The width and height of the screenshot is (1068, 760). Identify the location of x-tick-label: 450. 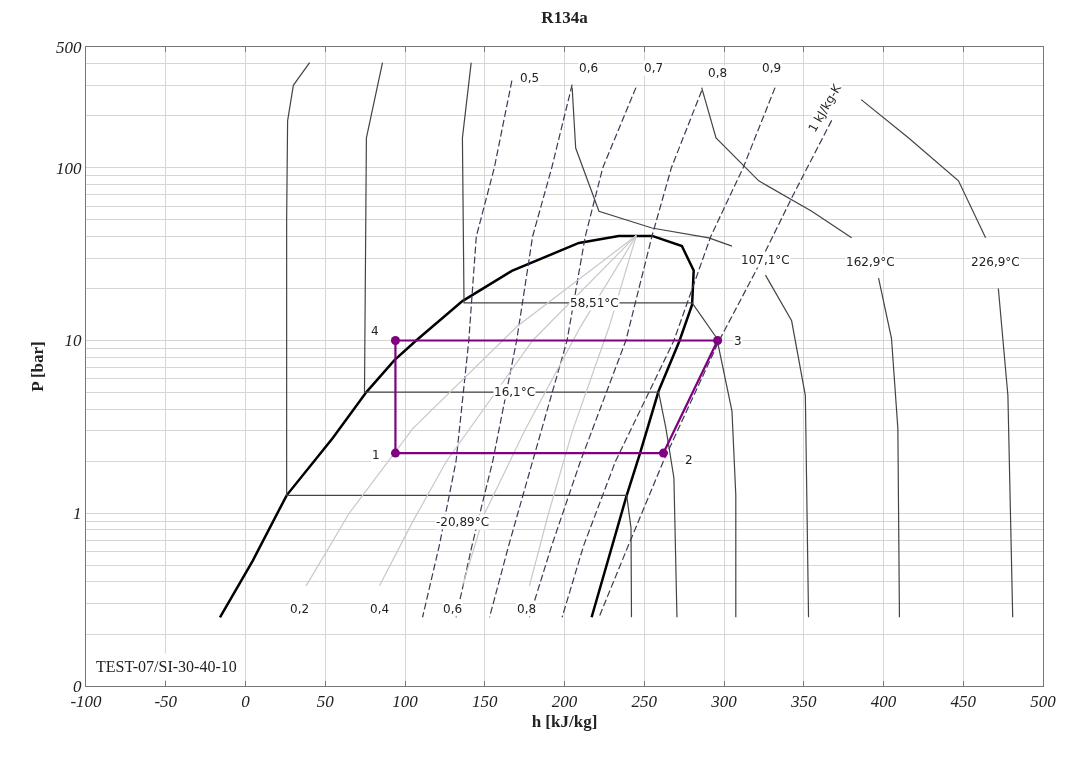
(963, 702).